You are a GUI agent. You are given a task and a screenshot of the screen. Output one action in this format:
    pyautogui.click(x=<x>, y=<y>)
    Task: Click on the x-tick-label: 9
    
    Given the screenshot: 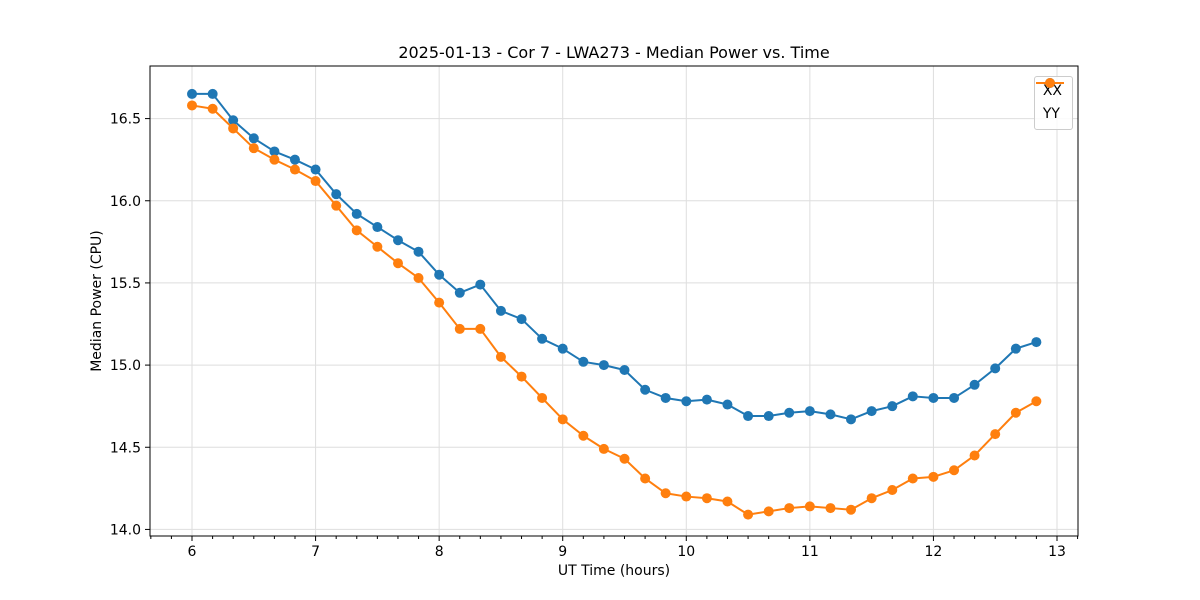 What is the action you would take?
    pyautogui.click(x=562, y=552)
    